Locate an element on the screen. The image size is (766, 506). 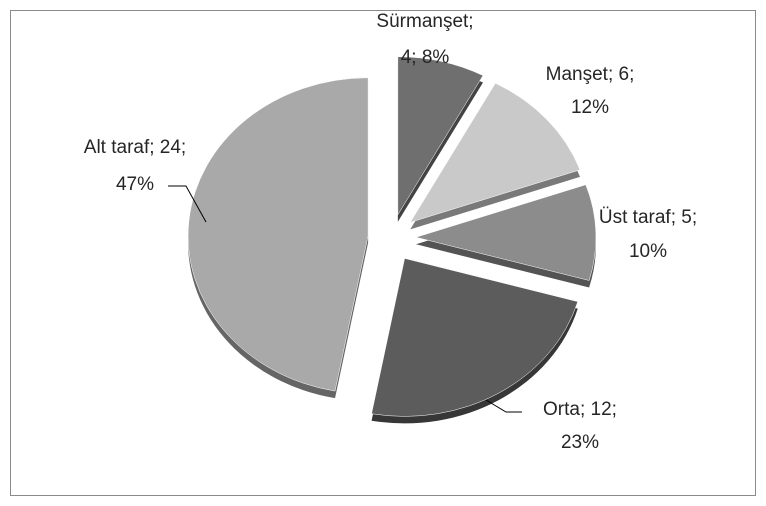
data-label: 4; 8% is located at coordinates (425, 57).